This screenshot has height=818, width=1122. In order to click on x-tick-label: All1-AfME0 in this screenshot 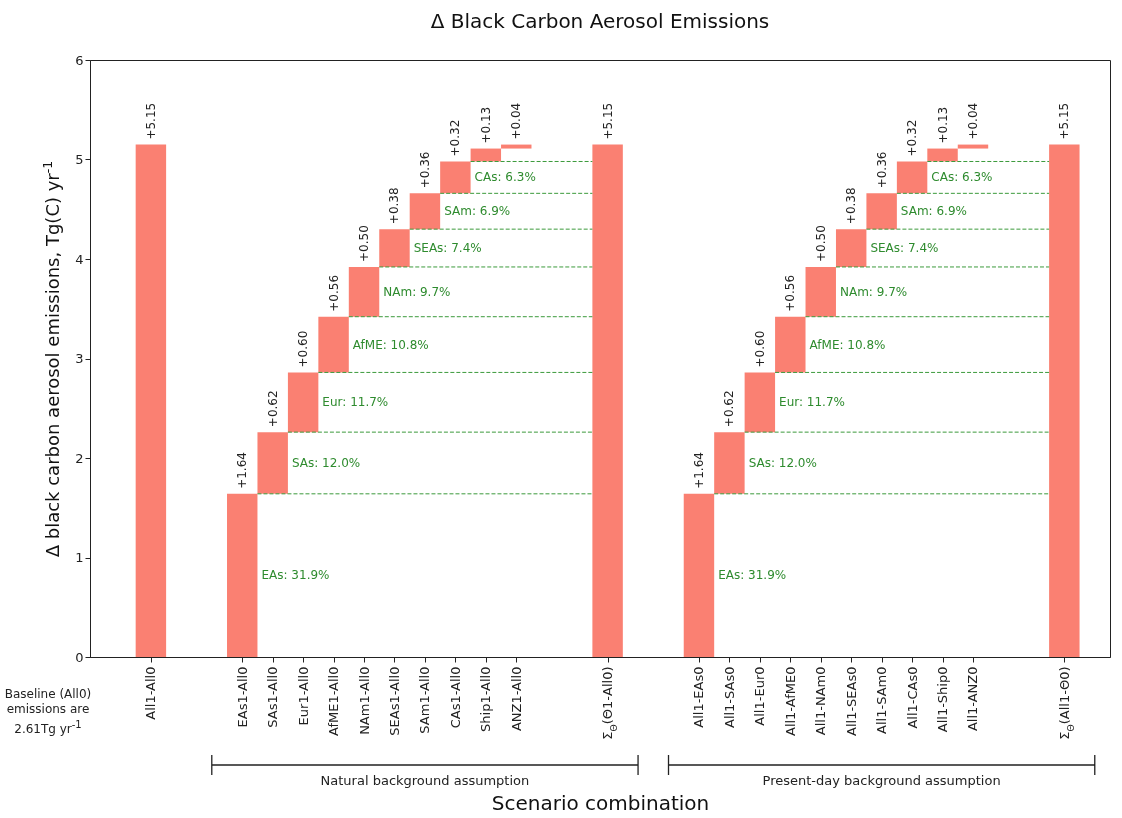, I will do `click(790, 701)`.